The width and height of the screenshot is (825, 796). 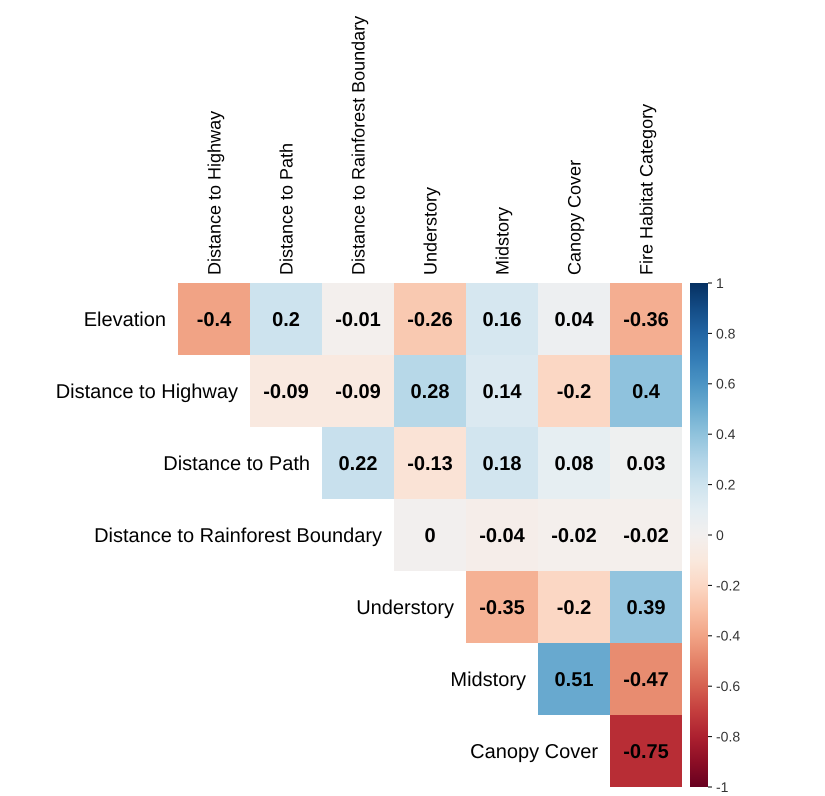 I want to click on data-label: 0.51, so click(x=574, y=680).